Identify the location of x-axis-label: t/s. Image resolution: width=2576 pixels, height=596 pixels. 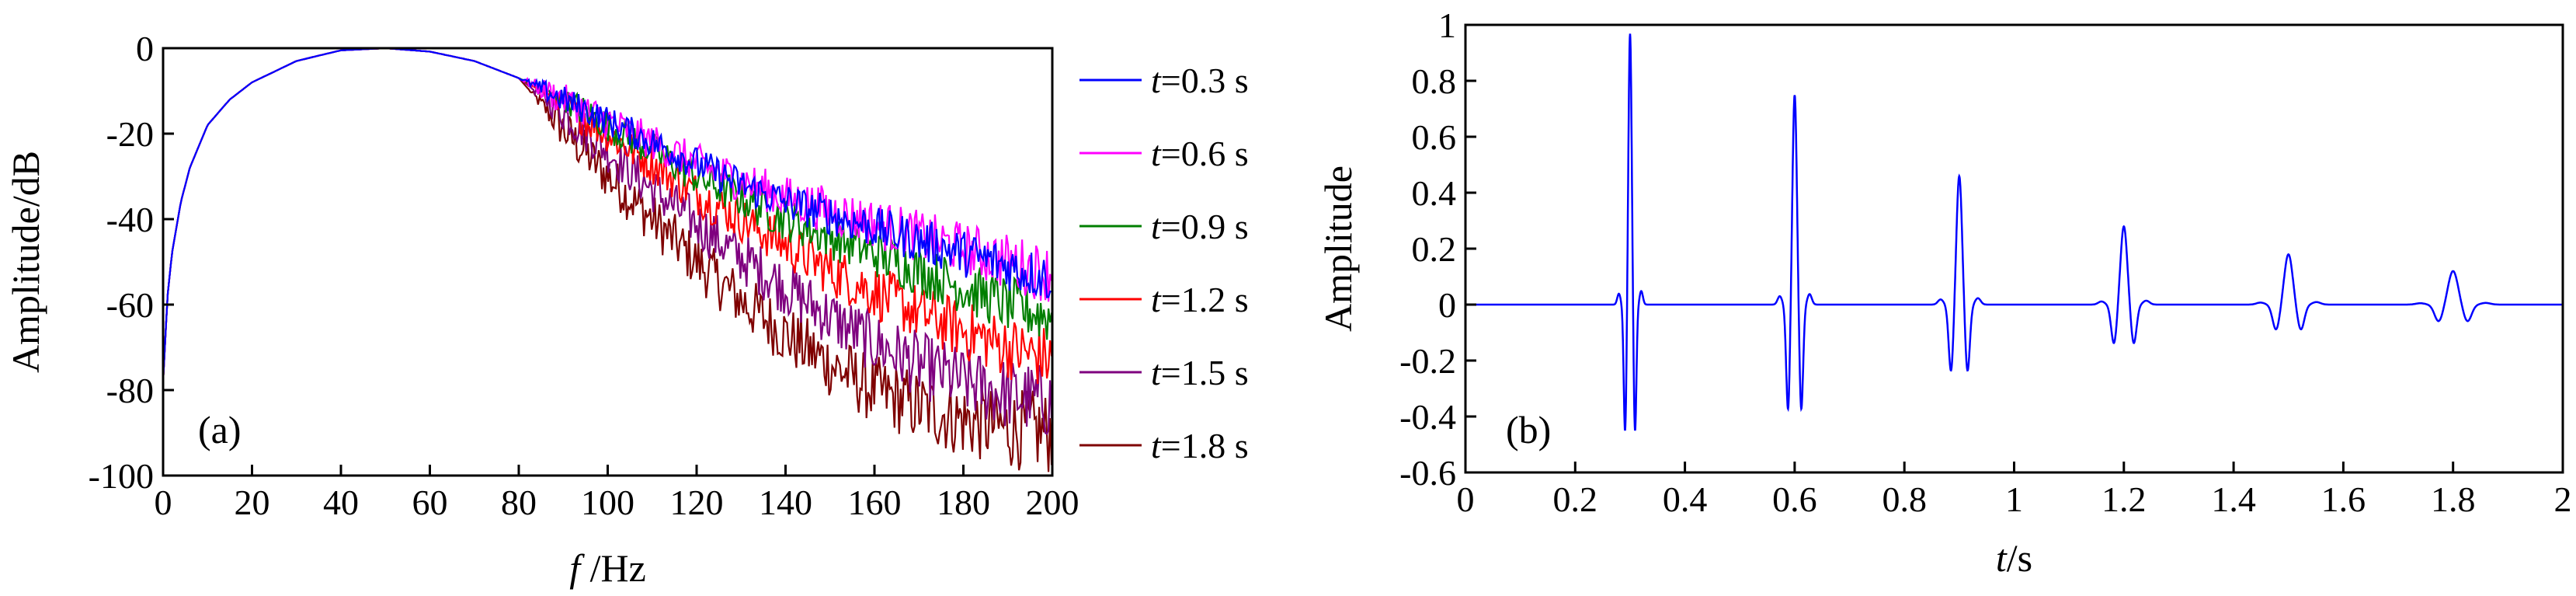
(2014, 558).